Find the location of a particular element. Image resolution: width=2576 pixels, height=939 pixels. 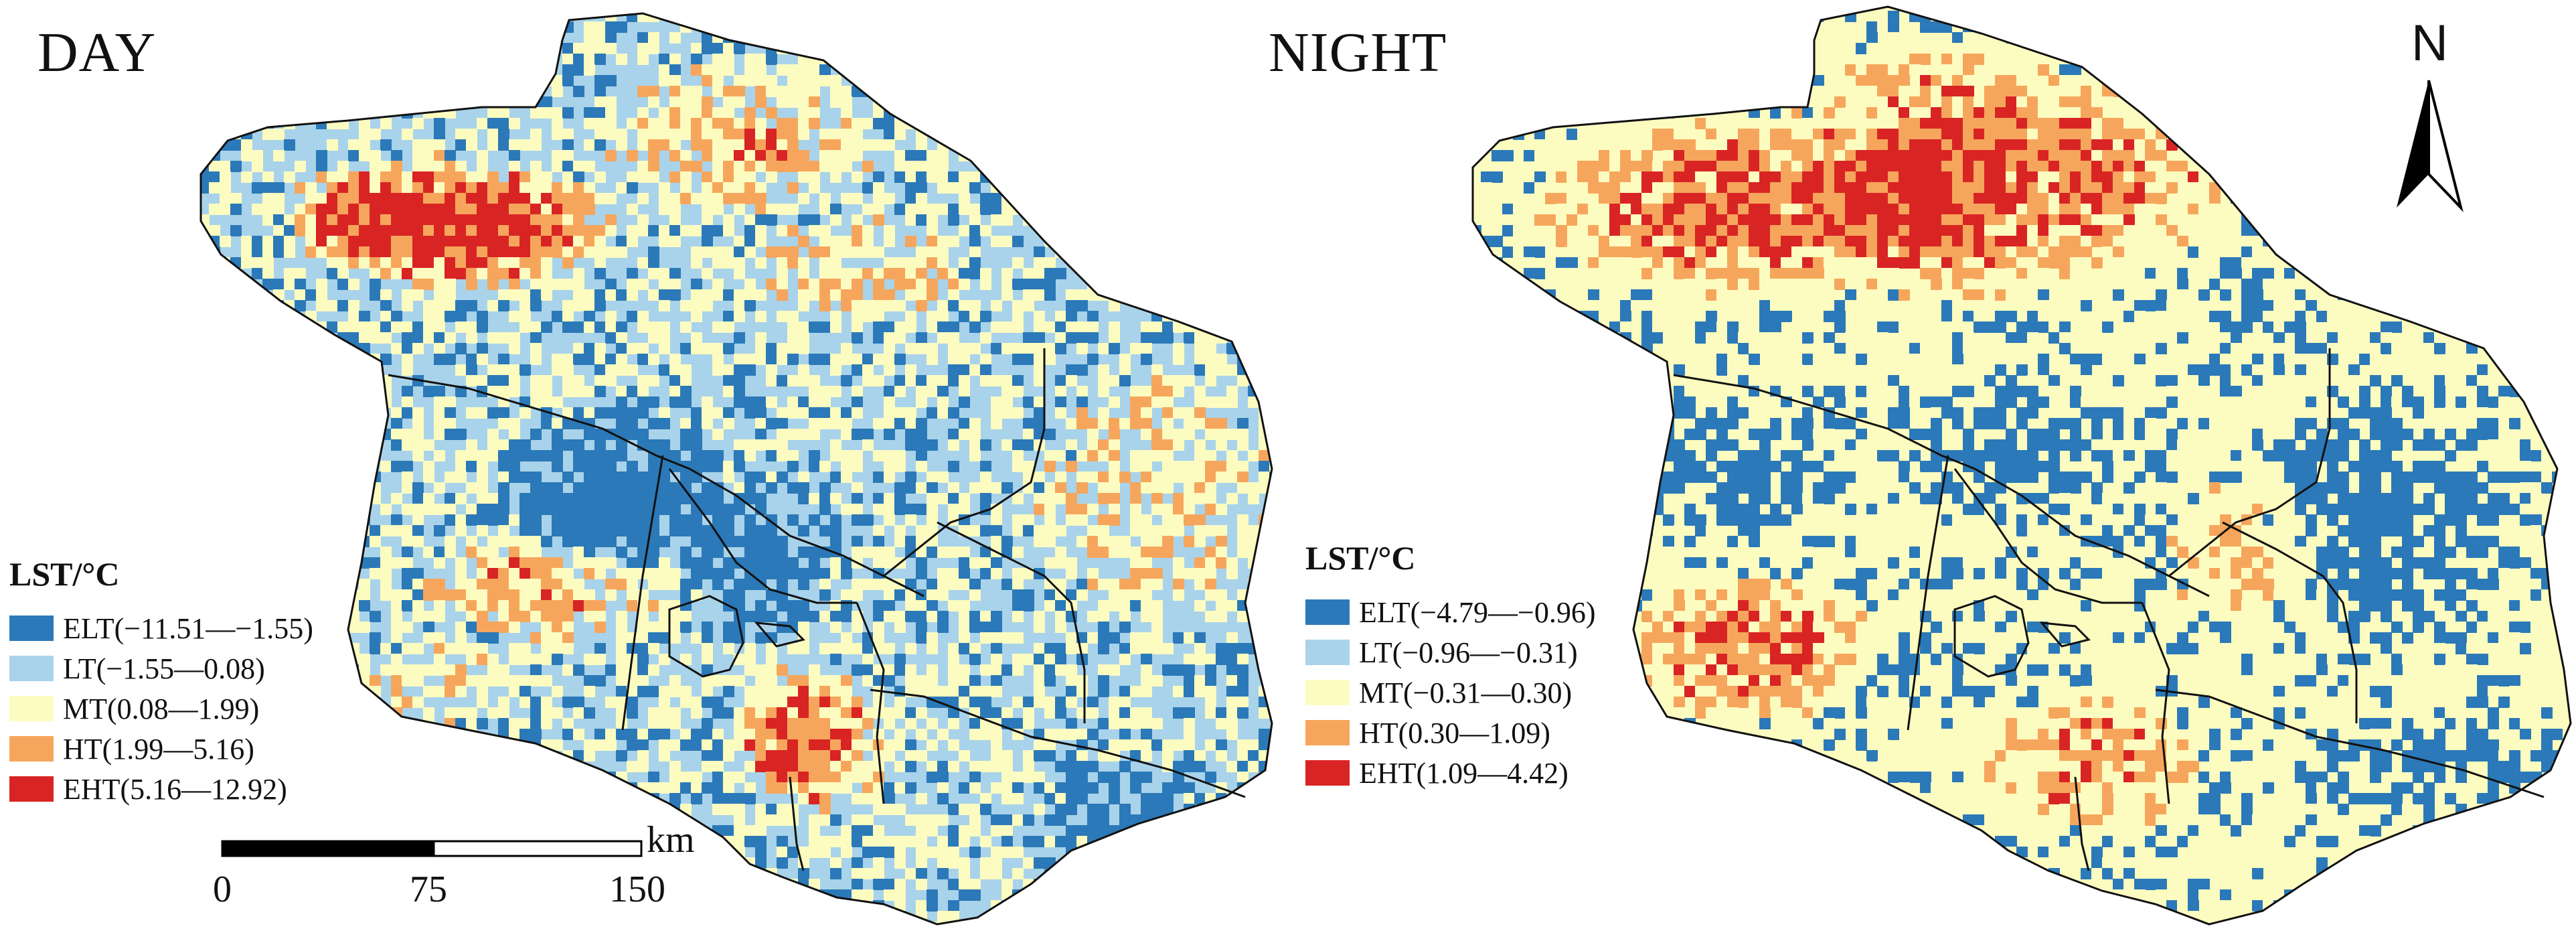

legend-row: ELT(−4.79—−0.96) is located at coordinates (1451, 612).